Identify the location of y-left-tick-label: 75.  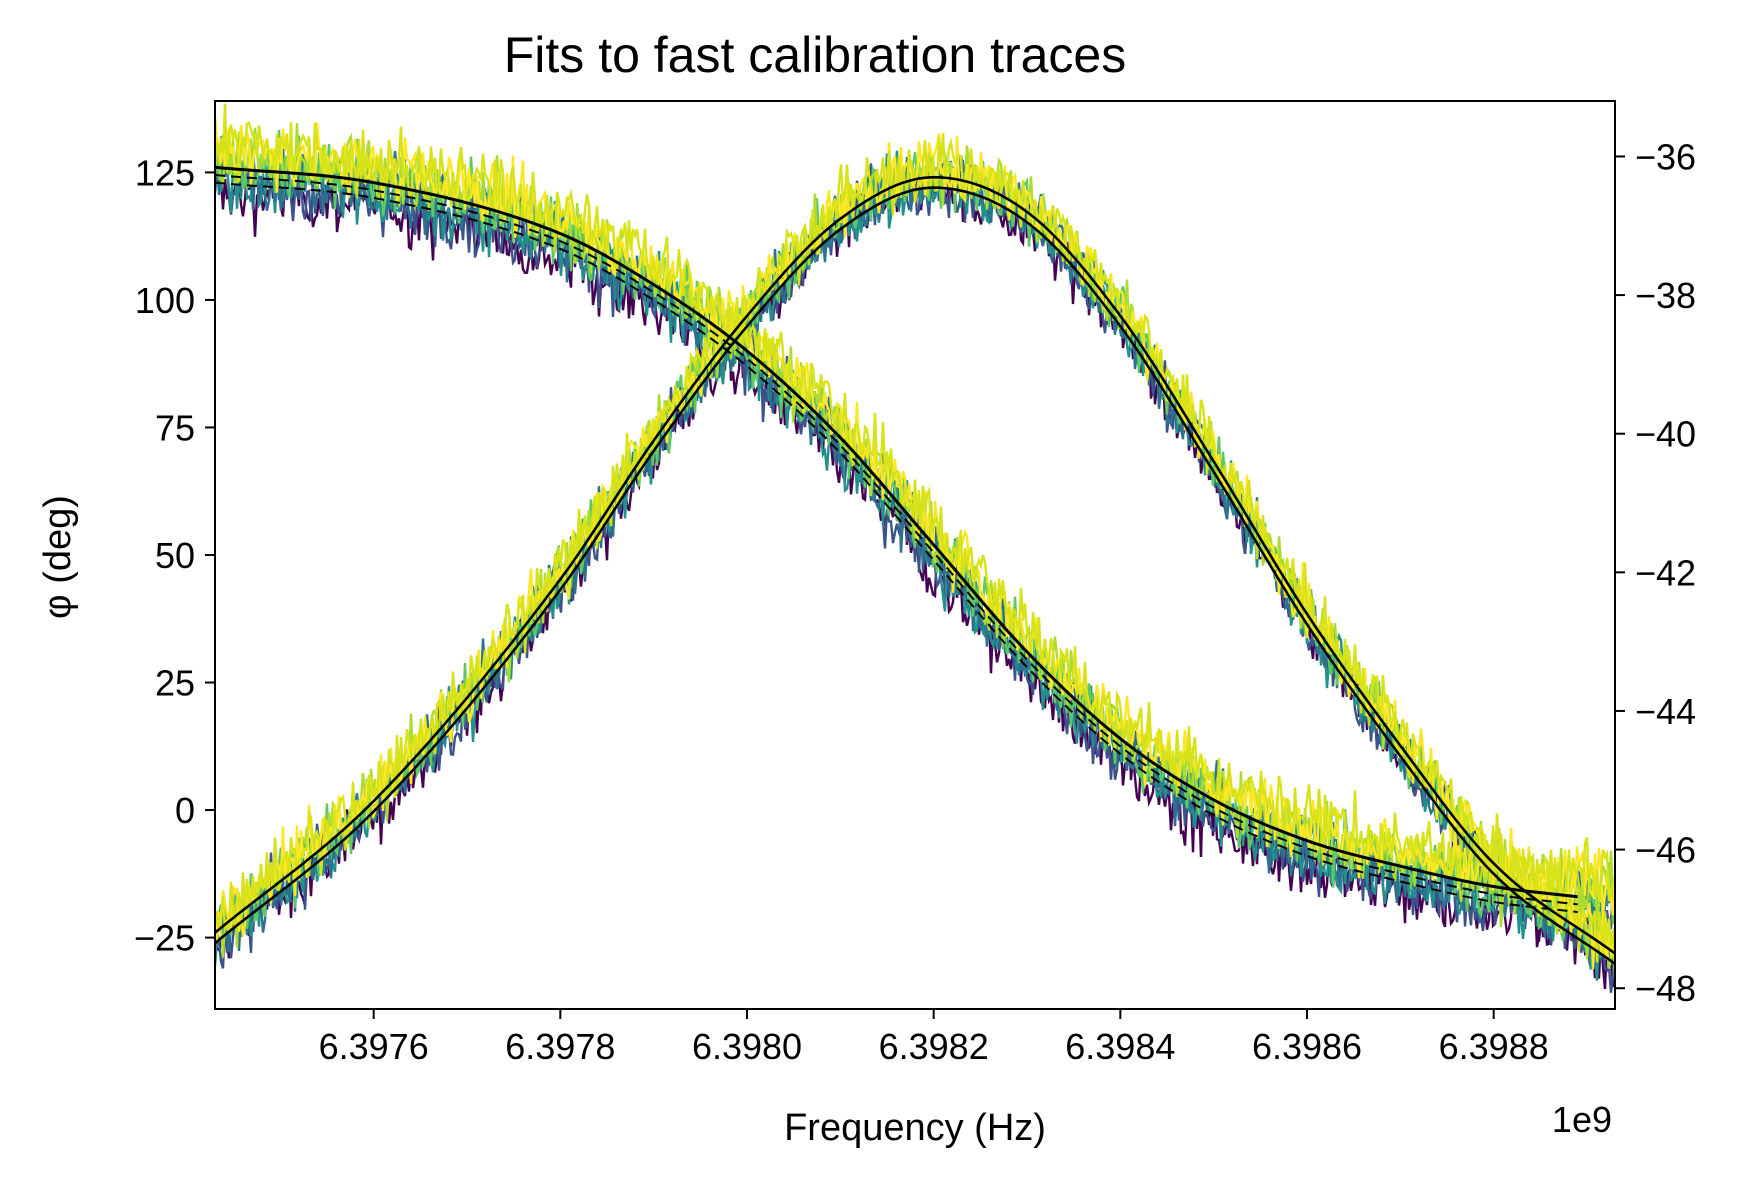
(175, 427).